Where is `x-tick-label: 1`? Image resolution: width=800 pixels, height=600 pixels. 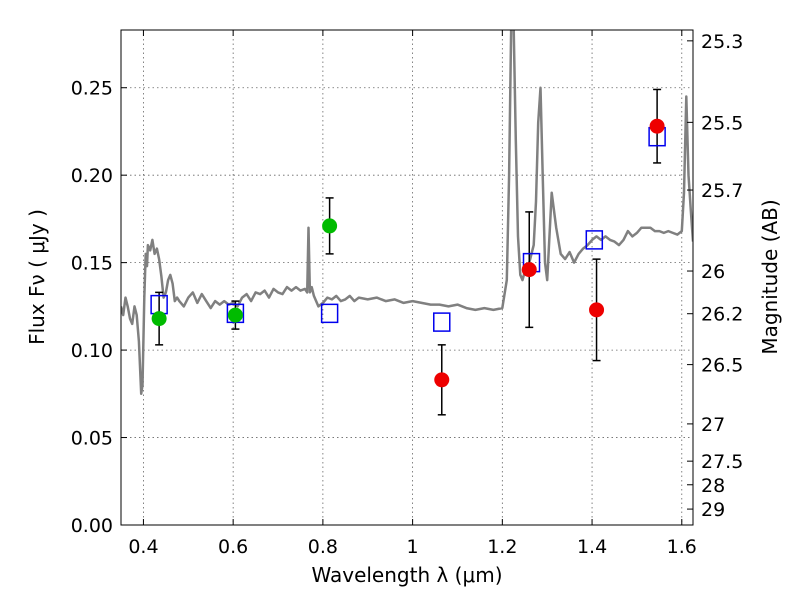
x-tick-label: 1 is located at coordinates (413, 547).